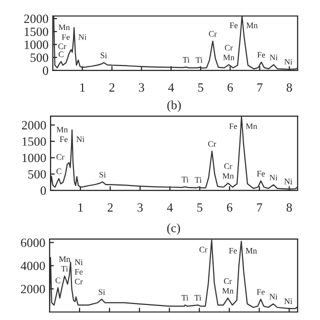 The image size is (320, 320). What do you see at coordinates (175, 43) in the screenshot?
I see `line-series` at bounding box center [175, 43].